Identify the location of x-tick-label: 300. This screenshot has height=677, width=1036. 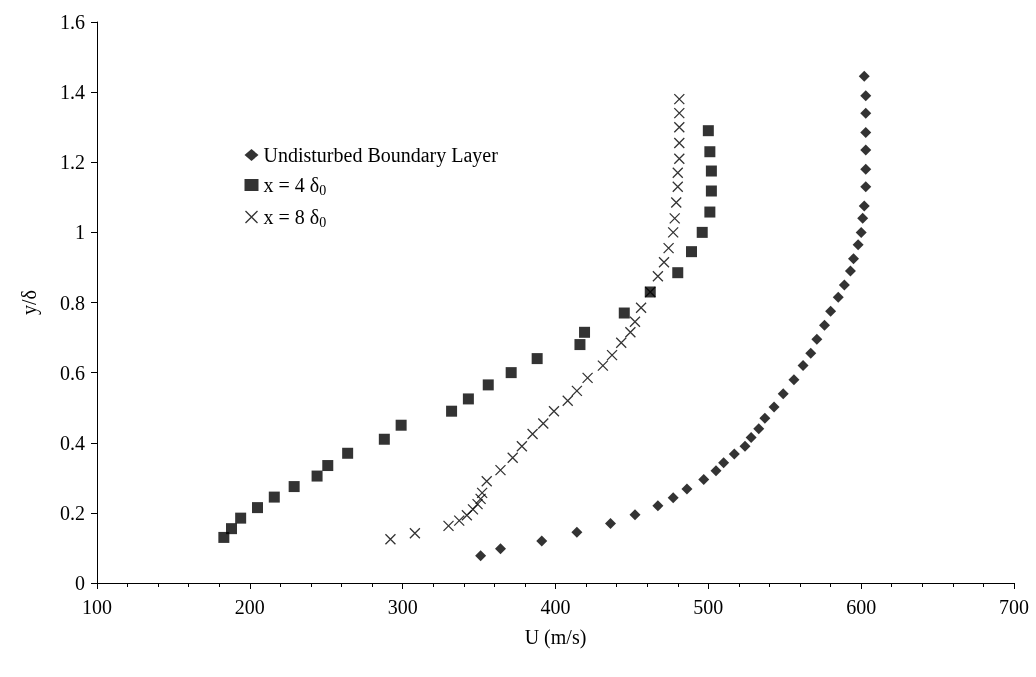
(402, 607).